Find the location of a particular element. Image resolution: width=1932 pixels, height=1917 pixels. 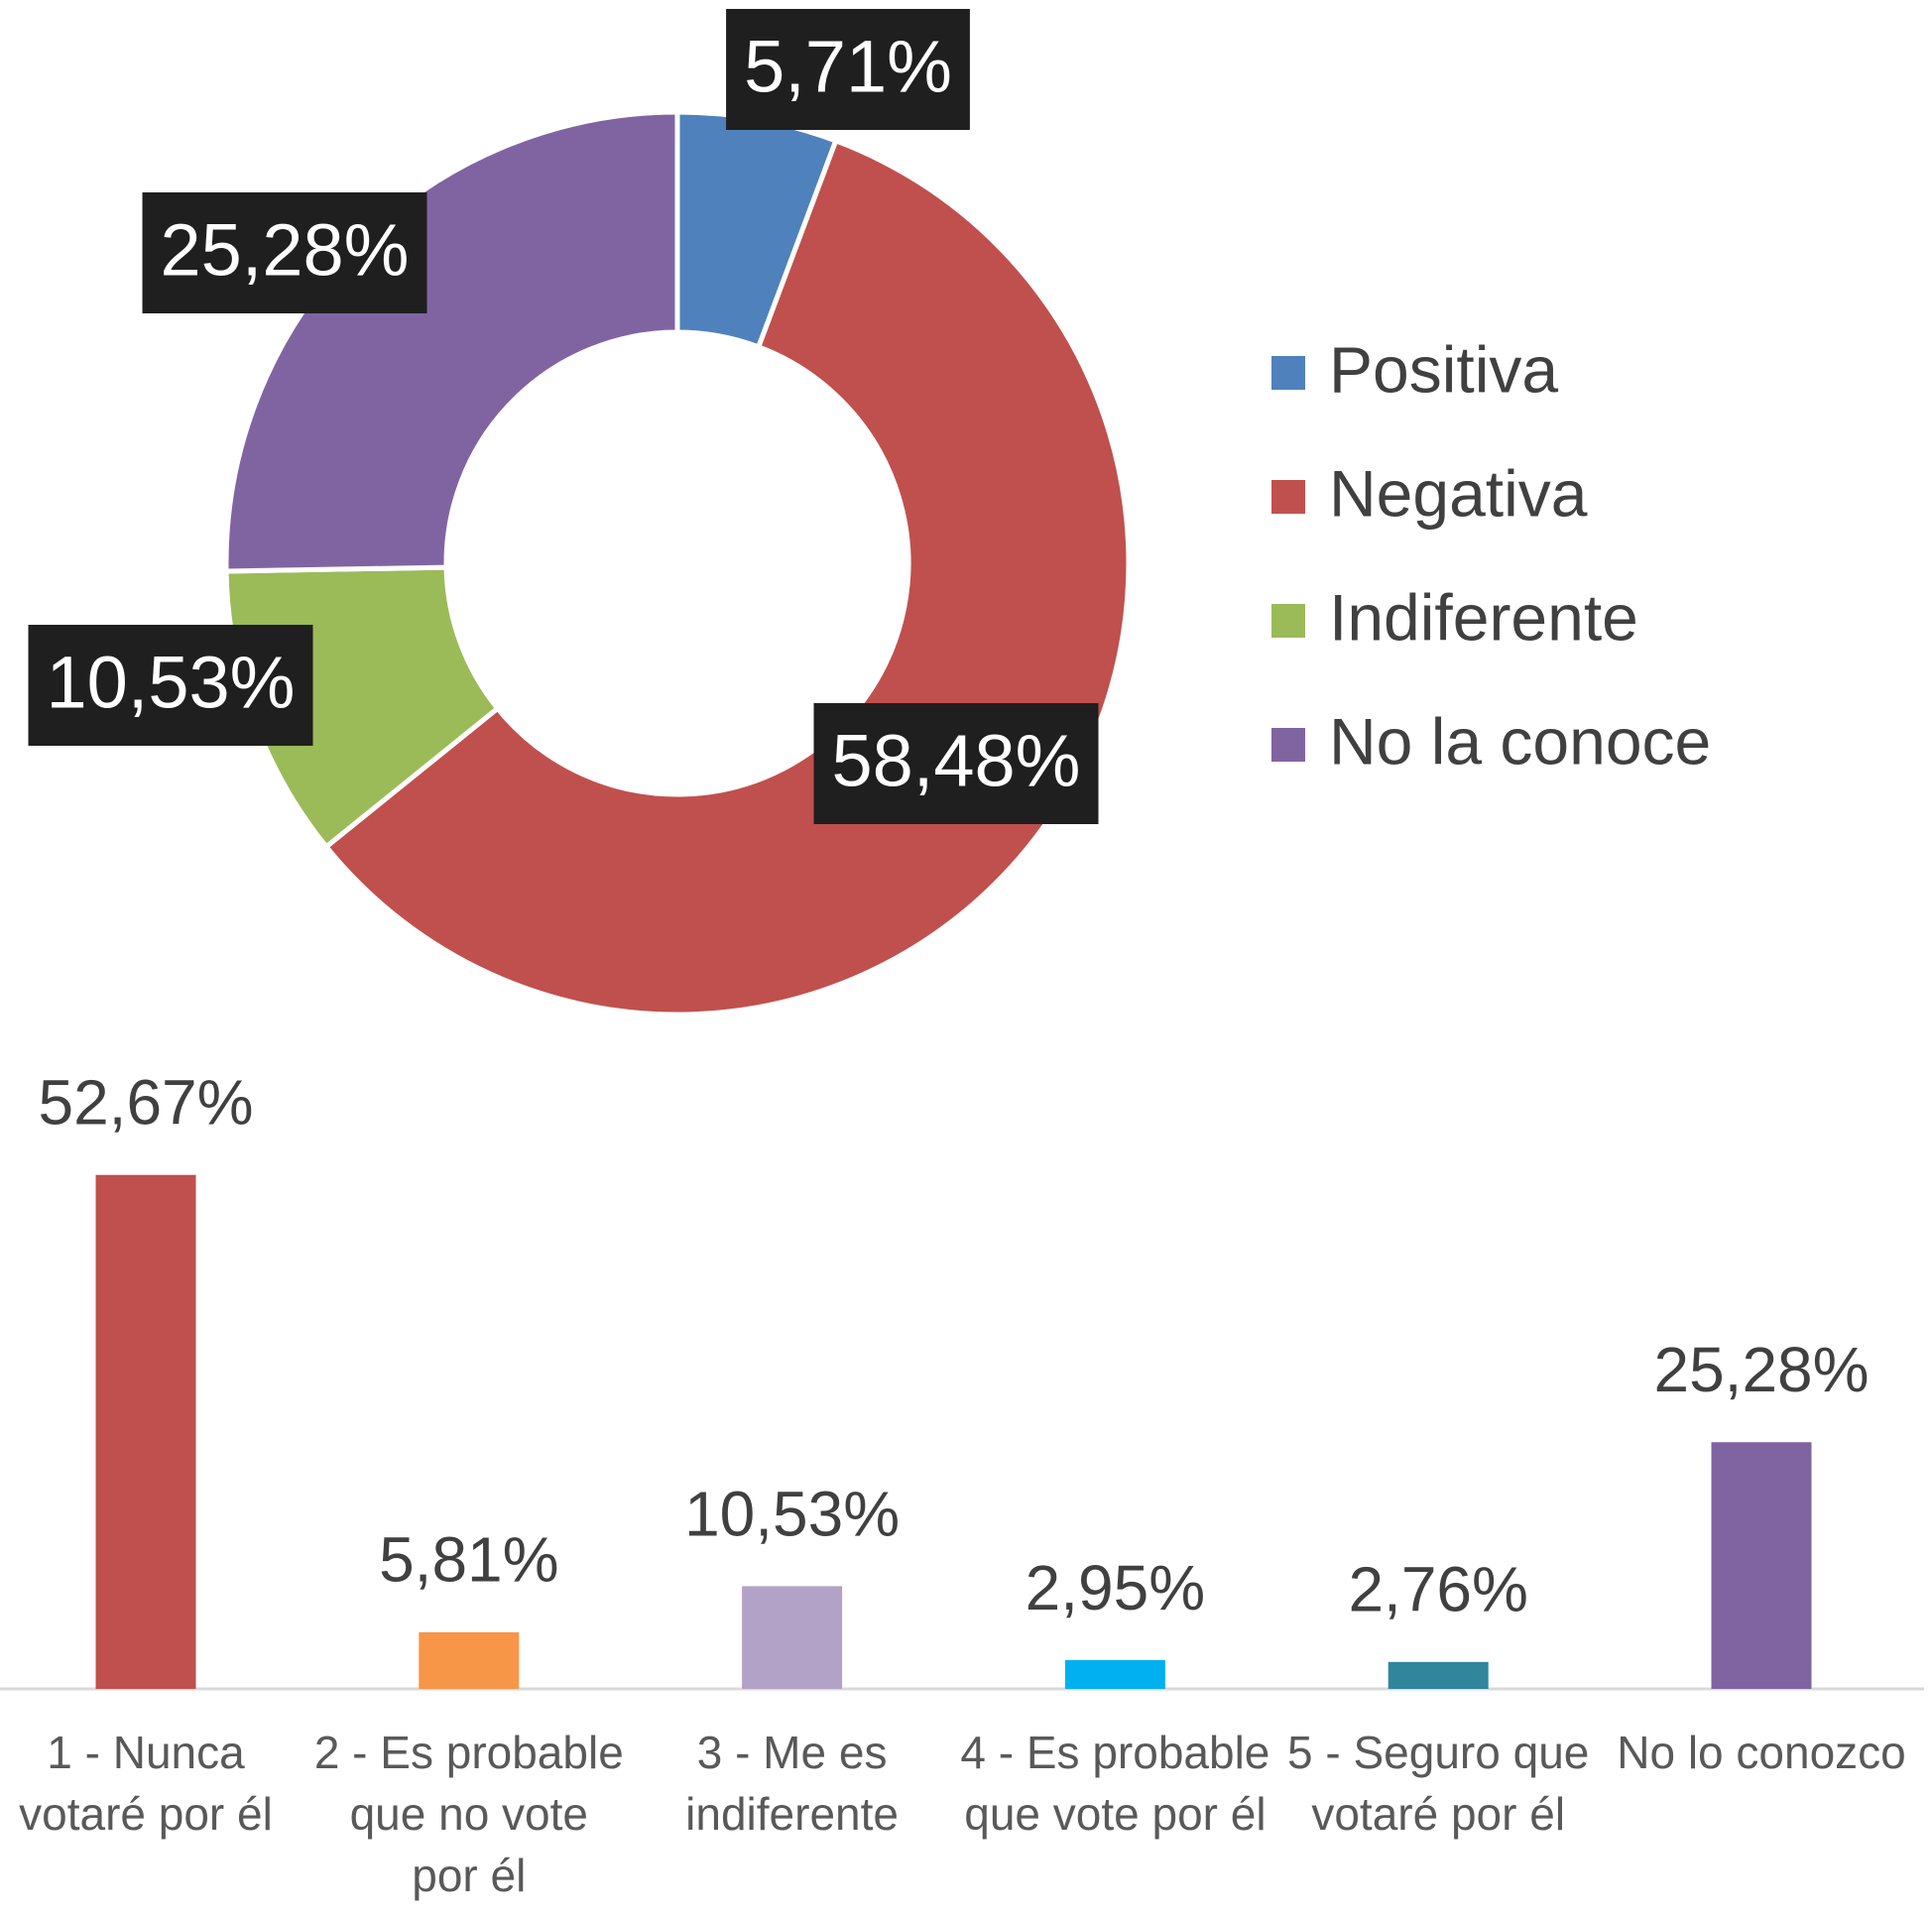

legend-label: Positiva is located at coordinates (1443, 369).